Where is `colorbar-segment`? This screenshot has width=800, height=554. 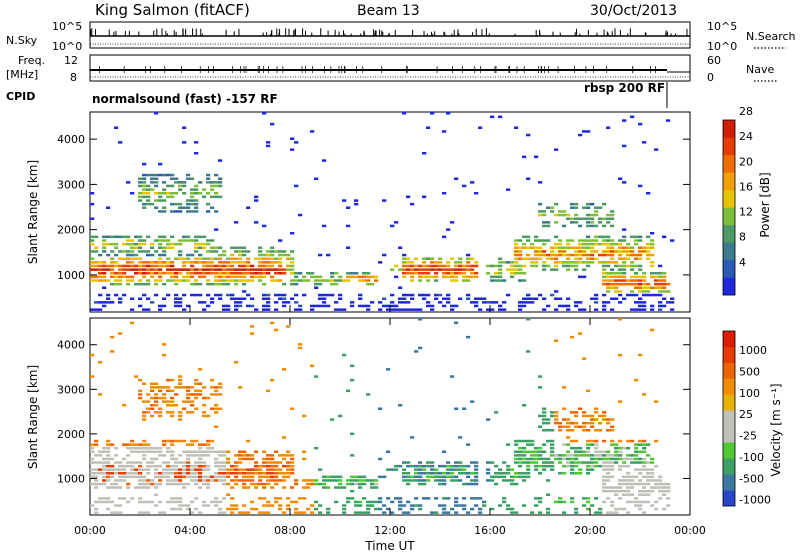
colorbar-segment is located at coordinates (729, 482).